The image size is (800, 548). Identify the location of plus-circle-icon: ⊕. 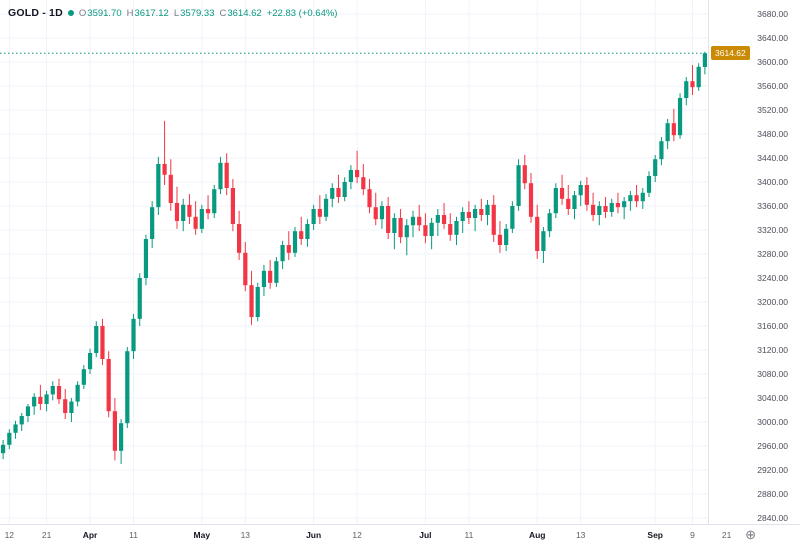
(750, 534).